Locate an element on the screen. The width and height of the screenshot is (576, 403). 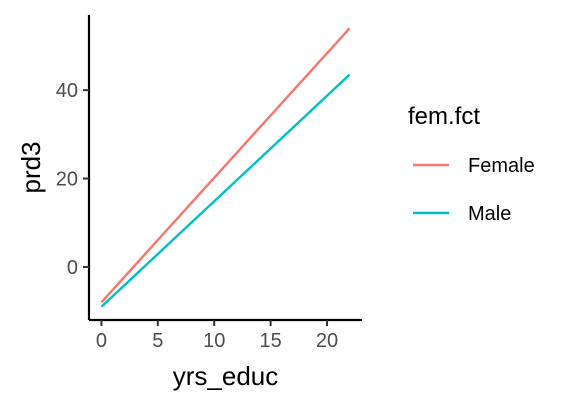
legend: fem.fct Female Male is located at coordinates (471, 164).